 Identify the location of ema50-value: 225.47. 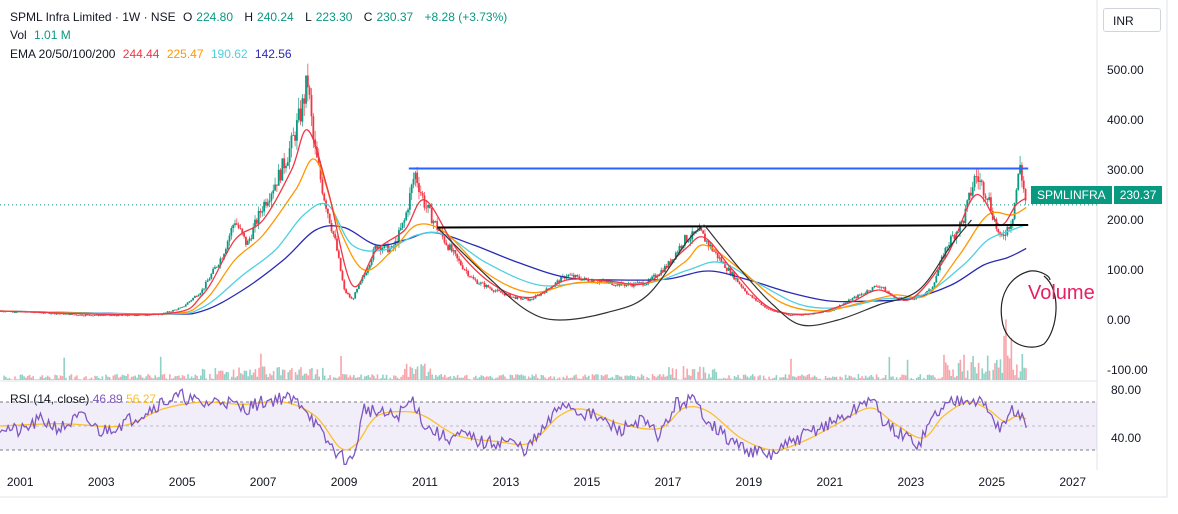
(185, 54).